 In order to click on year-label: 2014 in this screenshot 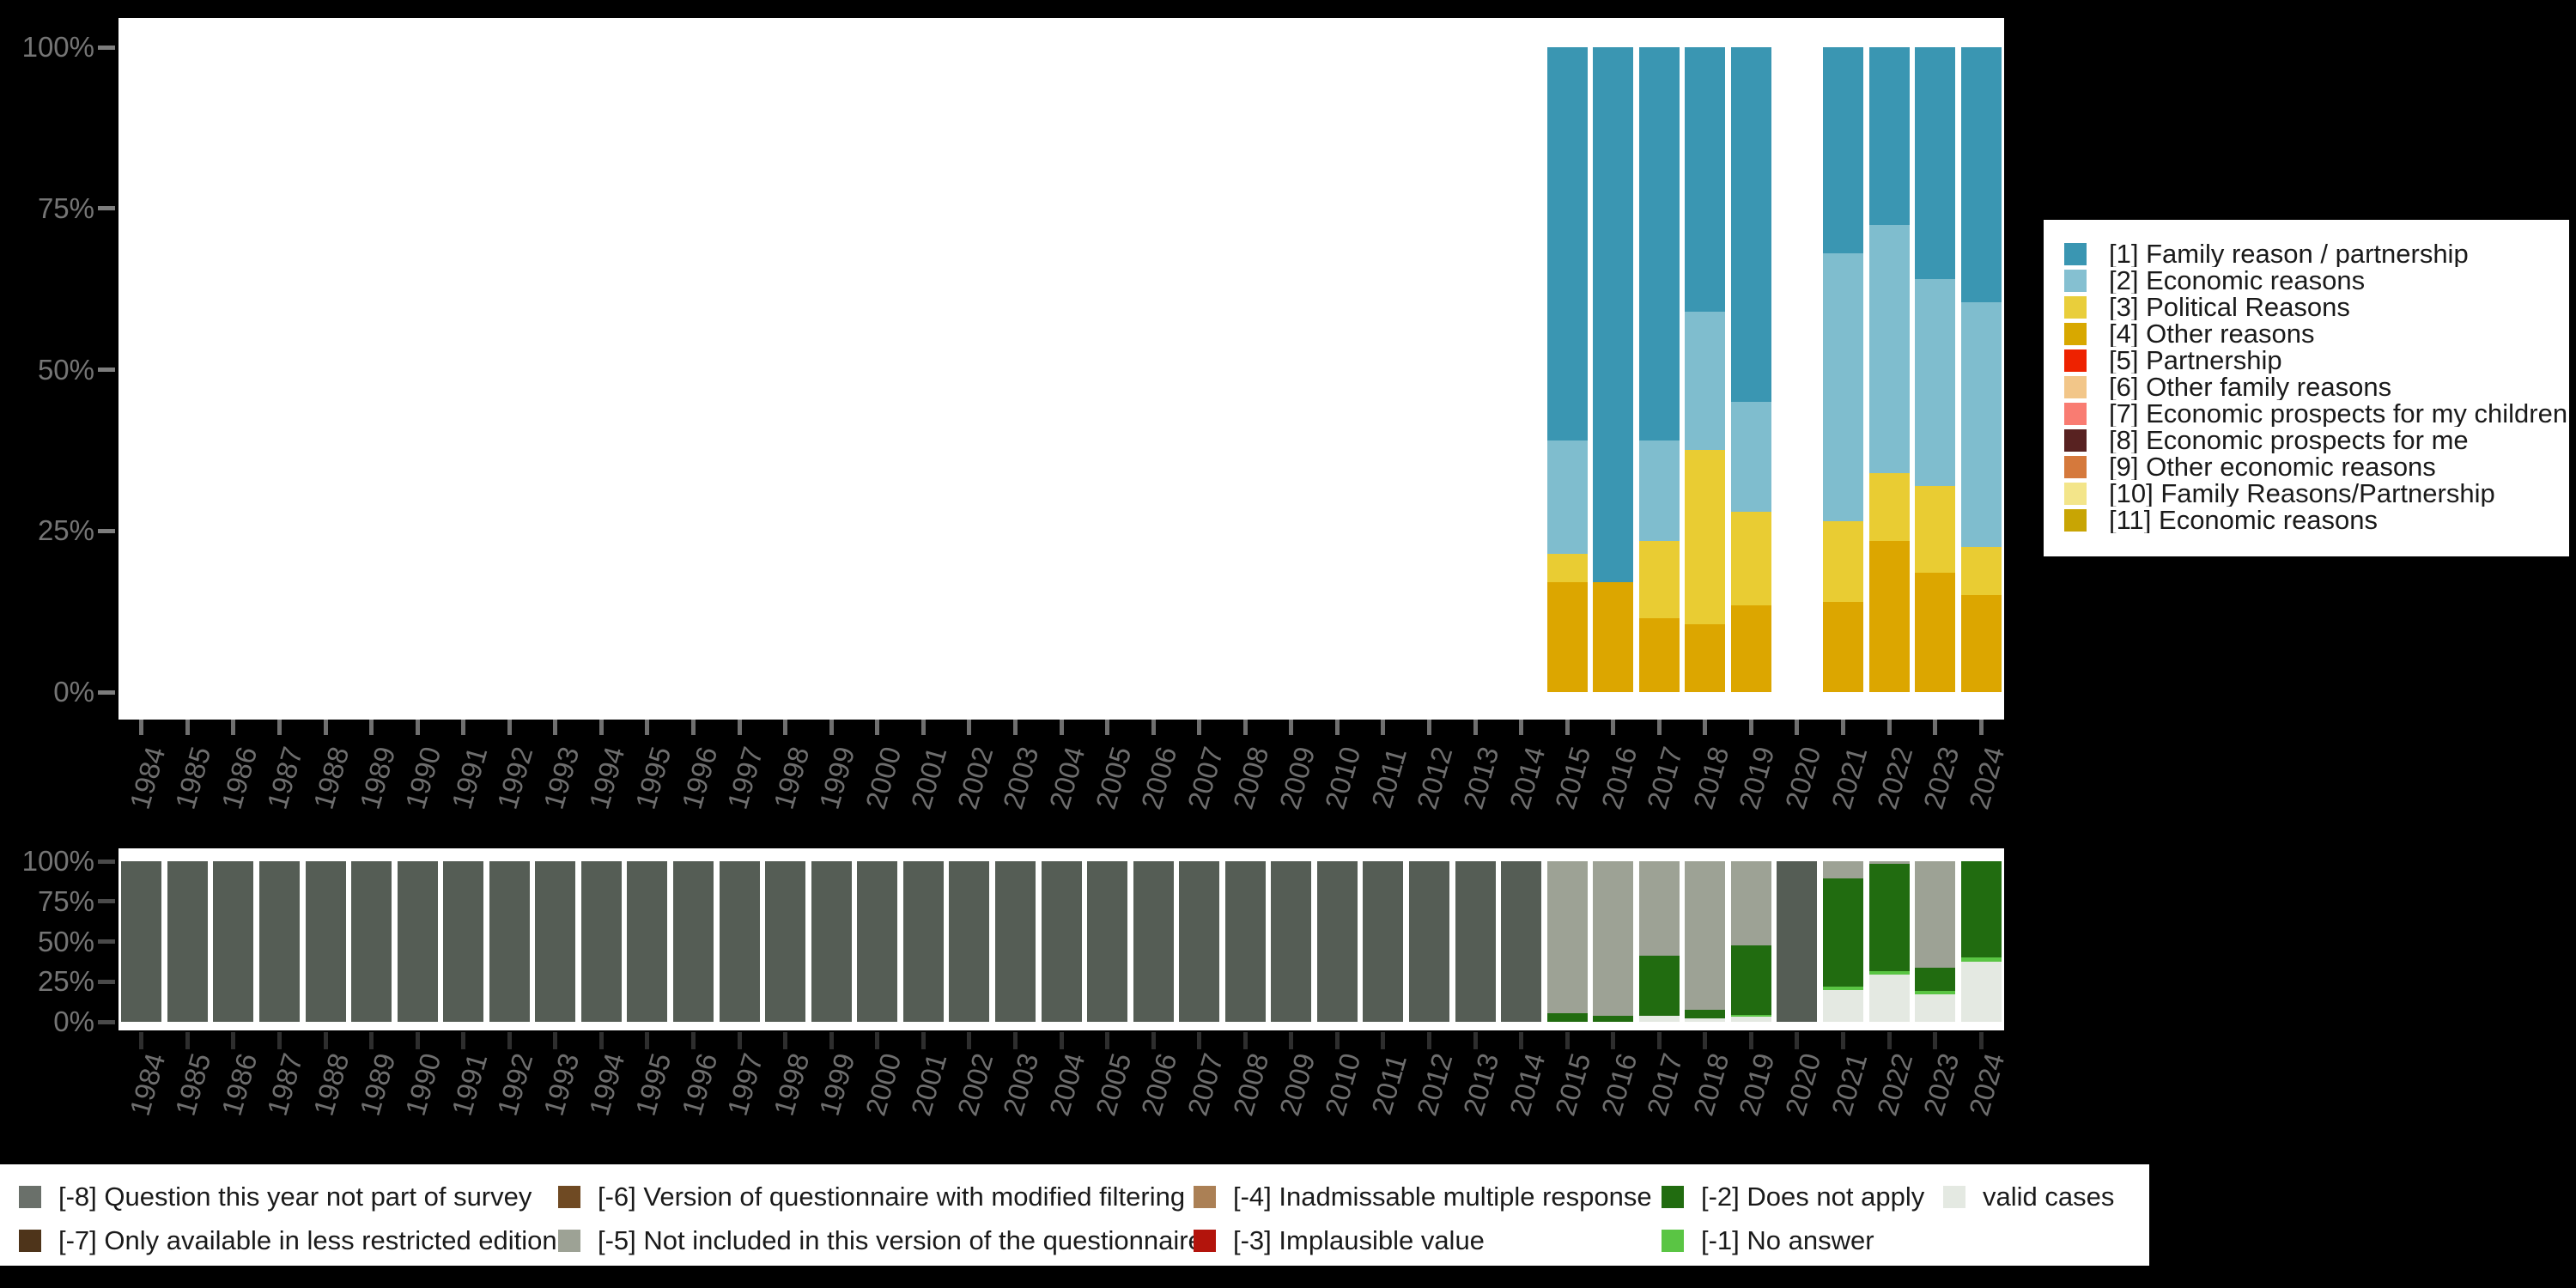, I will do `click(1528, 1085)`.